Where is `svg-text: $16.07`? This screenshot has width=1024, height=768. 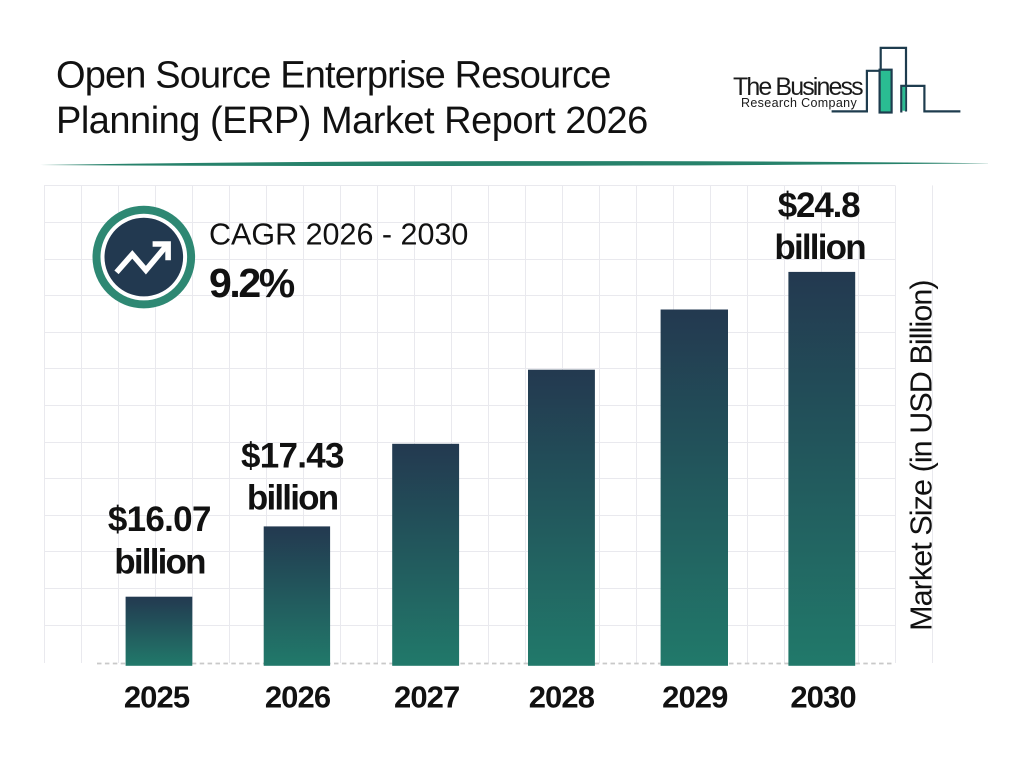 svg-text: $16.07 is located at coordinates (159, 519).